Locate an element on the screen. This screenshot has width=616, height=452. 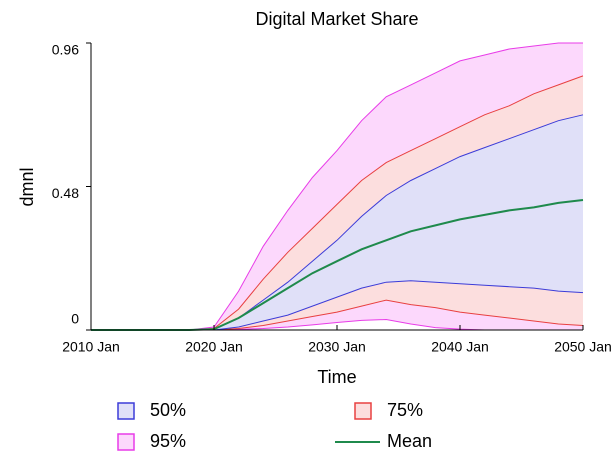
x-tick-label: 2030 Jan is located at coordinates (337, 347).